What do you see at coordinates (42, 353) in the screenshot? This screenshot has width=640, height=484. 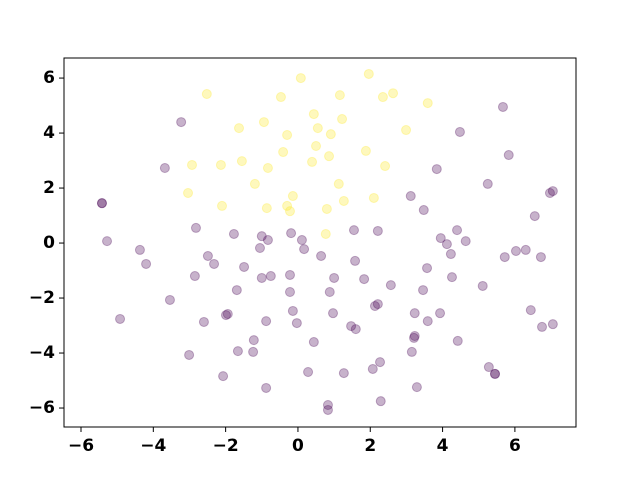 I see `y-tick-label: −4` at bounding box center [42, 353].